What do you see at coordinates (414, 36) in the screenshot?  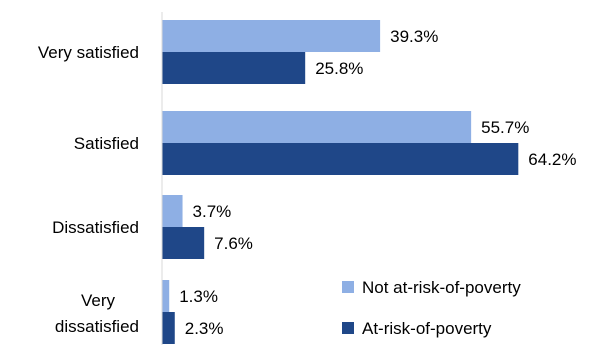 I see `value-label-not-at-risk-0: 39.3%` at bounding box center [414, 36].